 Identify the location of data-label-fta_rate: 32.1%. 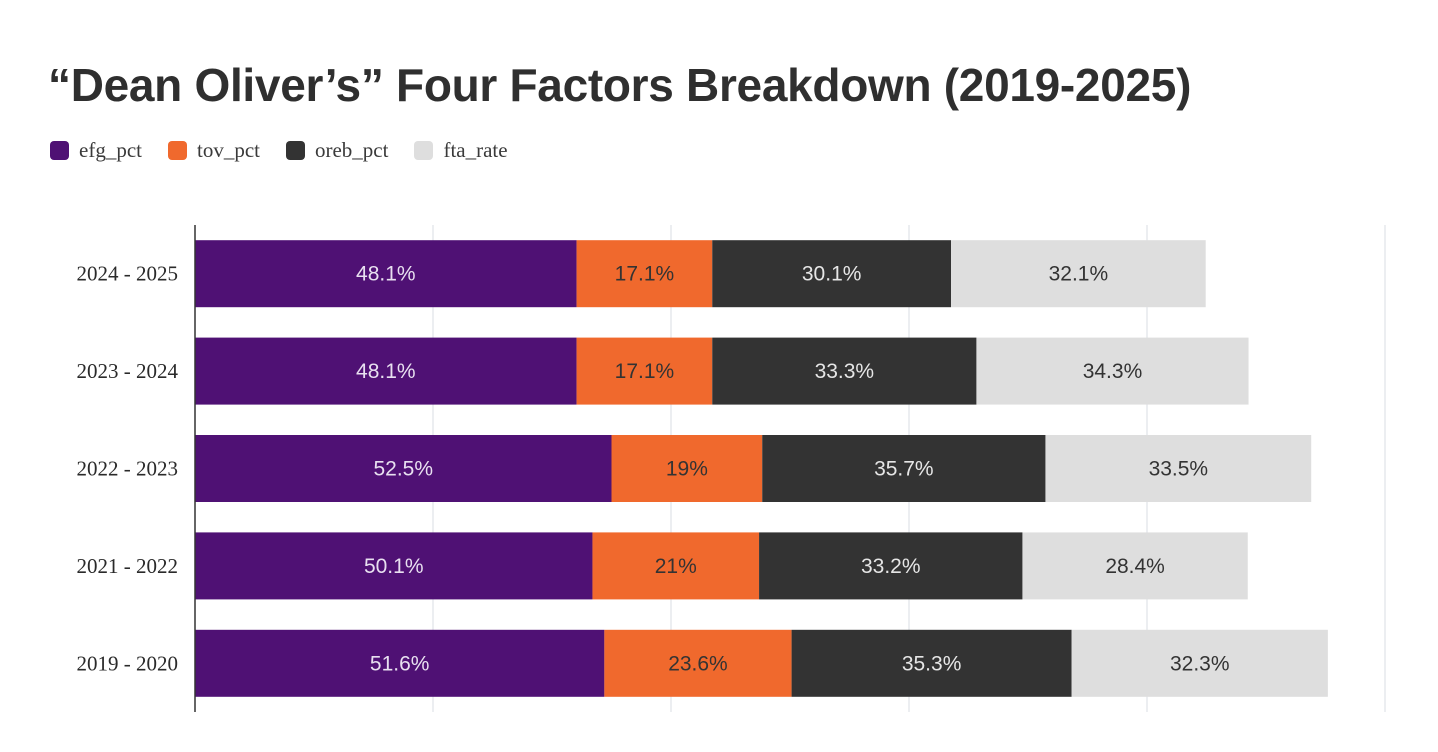
(1079, 274).